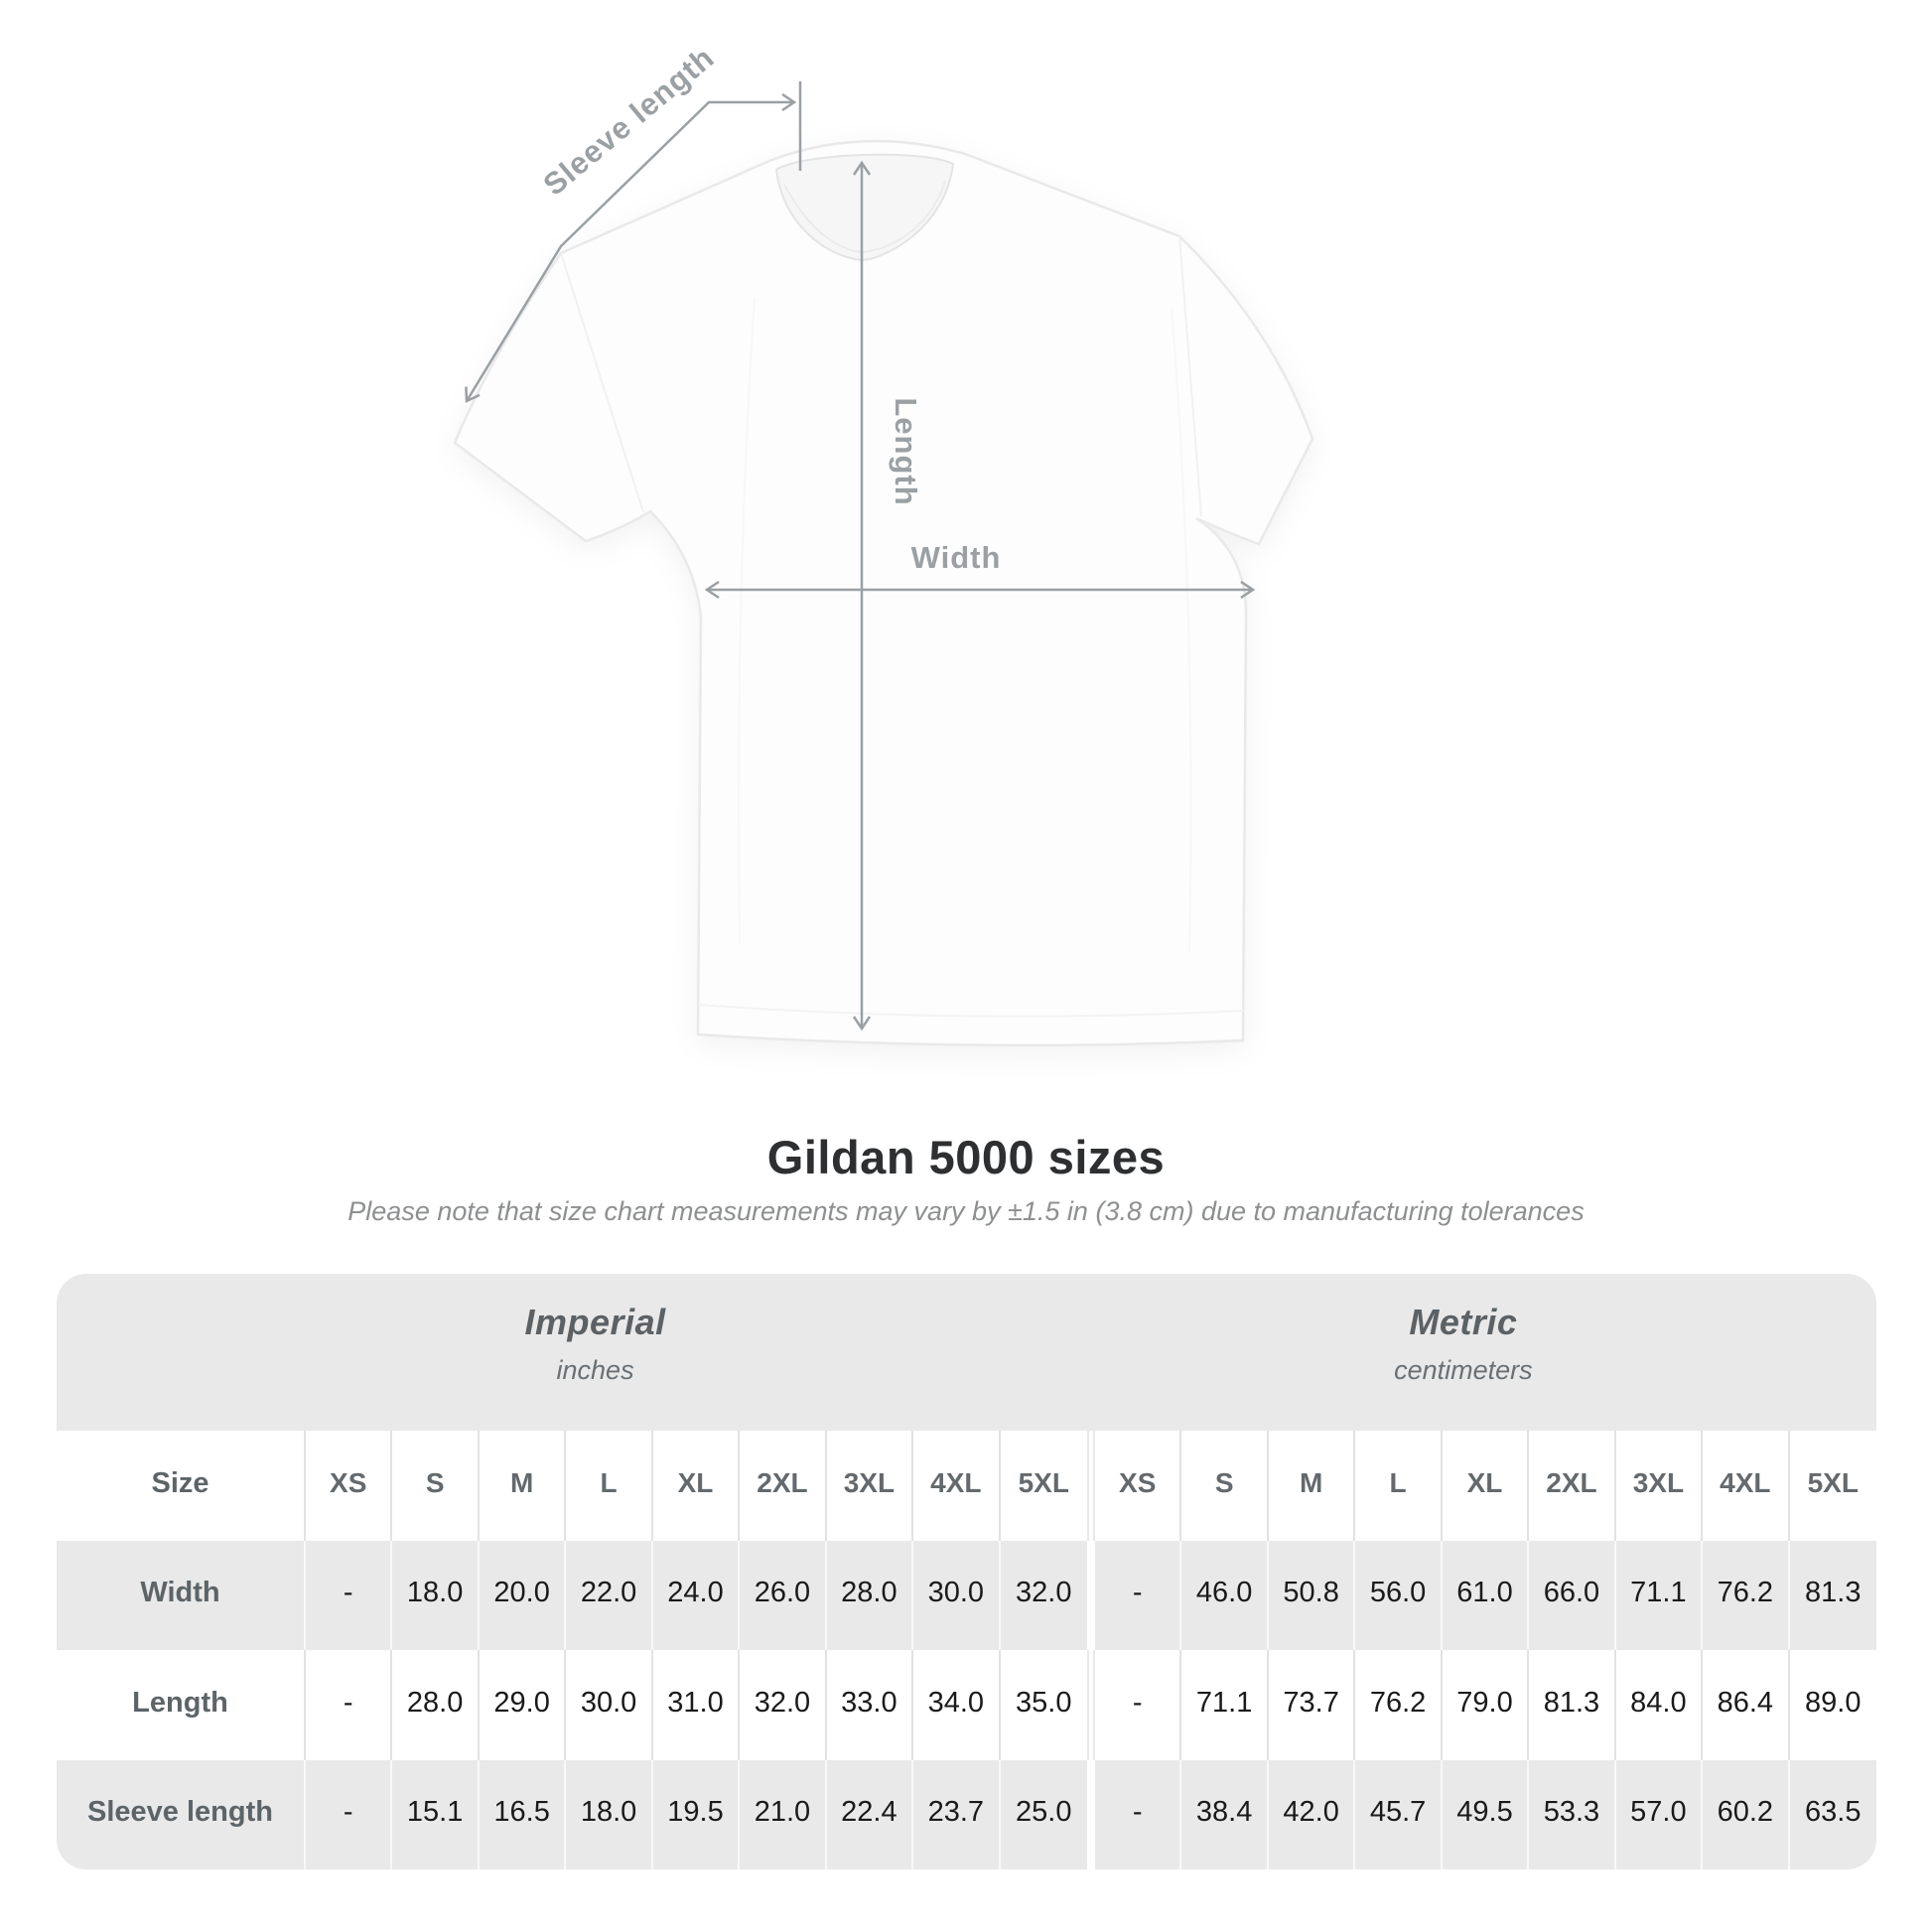 This screenshot has width=1932, height=1932. Describe the element at coordinates (696, 1486) in the screenshot. I see `size-header-imperial-4: XL` at that location.